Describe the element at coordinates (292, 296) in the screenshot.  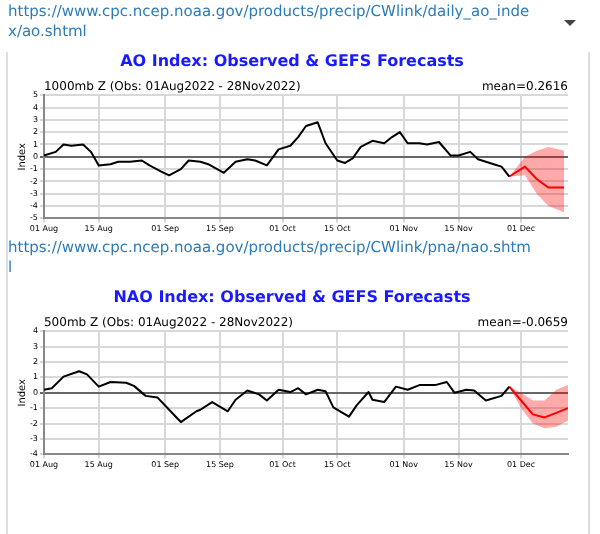
I see `chart-title: NAO Index: Observed & GEFS Forecasts` at that location.